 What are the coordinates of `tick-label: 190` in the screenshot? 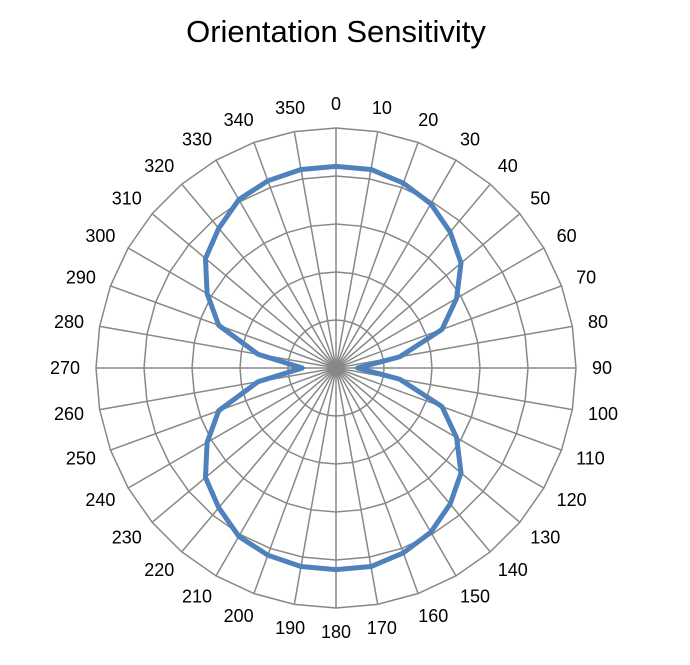 It's located at (290, 628).